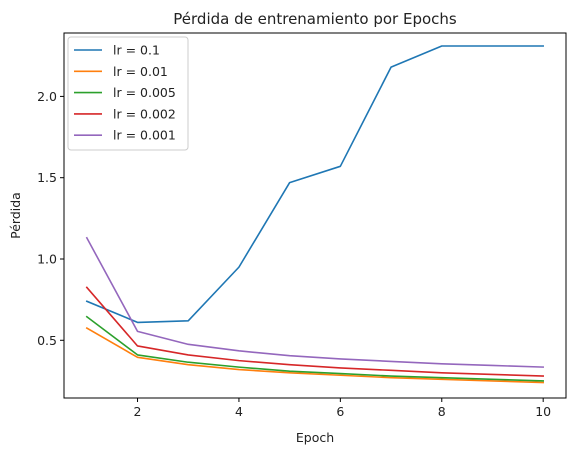  I want to click on legend-label: lr = 0.002, so click(144, 113).